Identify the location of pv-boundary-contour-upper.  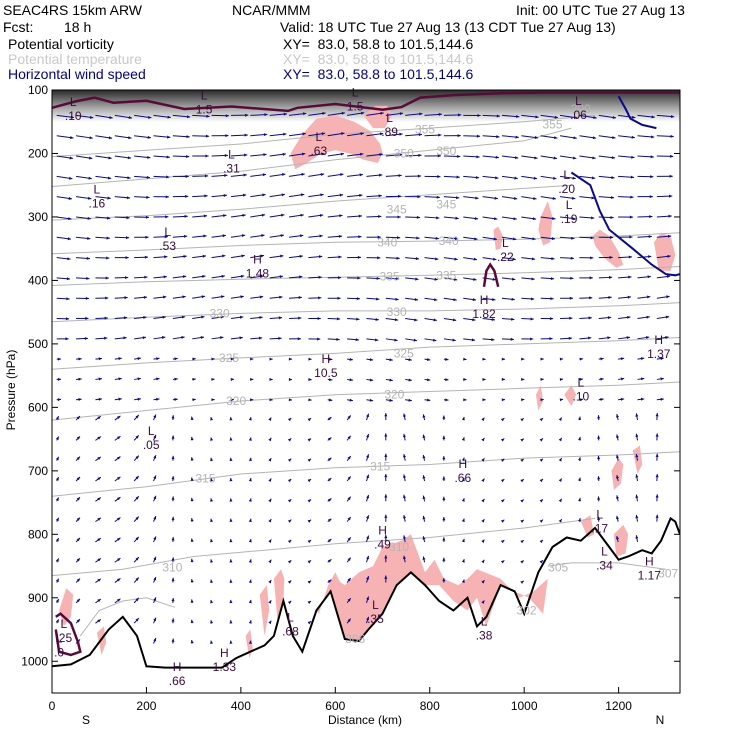
(637, 112).